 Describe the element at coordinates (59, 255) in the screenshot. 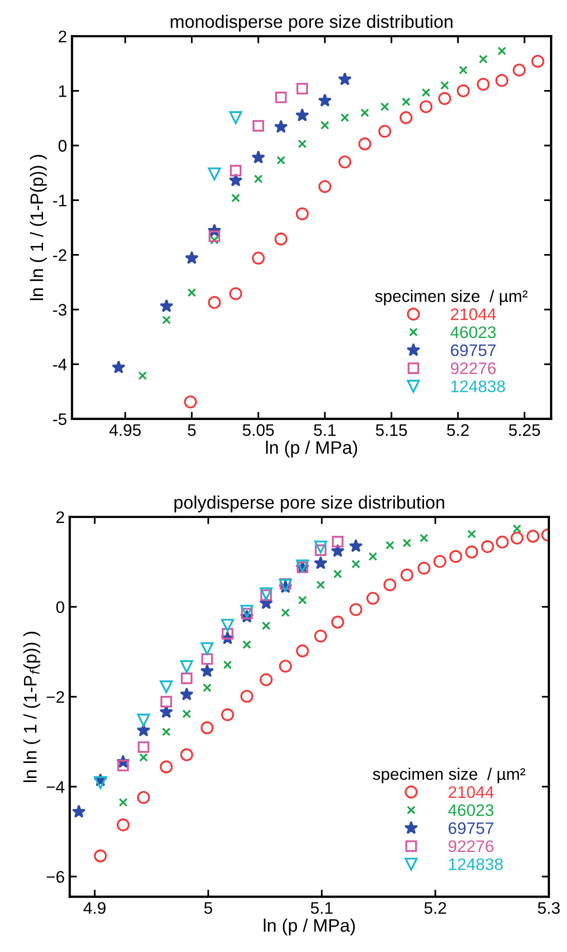

I see `y-tick-label: -2` at that location.